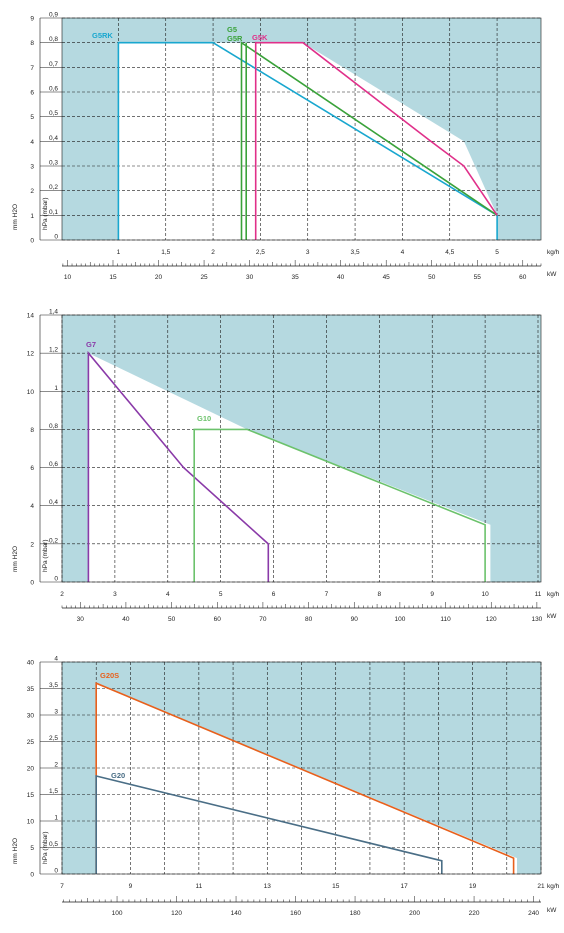 This screenshot has width=564, height=933. I want to click on chart2-x-tick-label: 2, so click(62, 594).